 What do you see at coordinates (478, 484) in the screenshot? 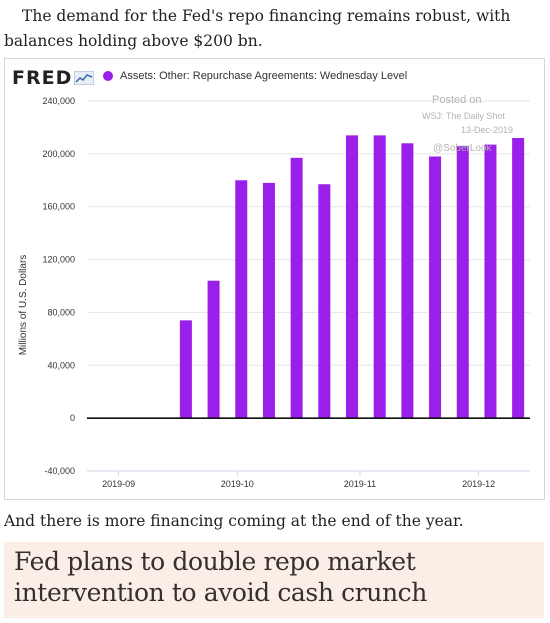
I see `x-tick-label: 2019-12` at bounding box center [478, 484].